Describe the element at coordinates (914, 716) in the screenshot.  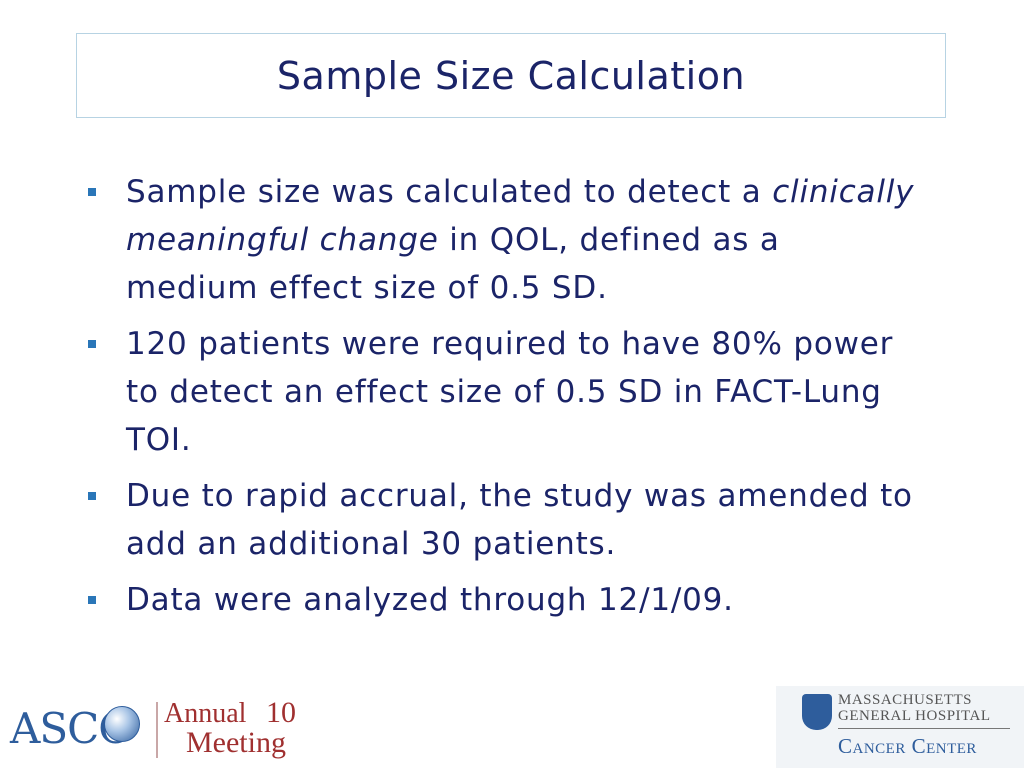
I see `mgh-name-line2: GENERAL HOSPITAL` at that location.